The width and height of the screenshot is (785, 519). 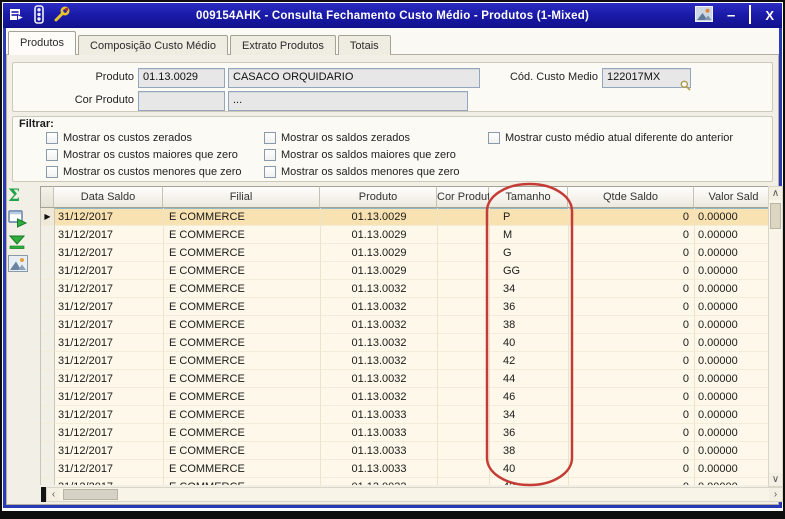 What do you see at coordinates (282, 45) in the screenshot?
I see `tab-extrato-produtos: Extrato Produtos` at bounding box center [282, 45].